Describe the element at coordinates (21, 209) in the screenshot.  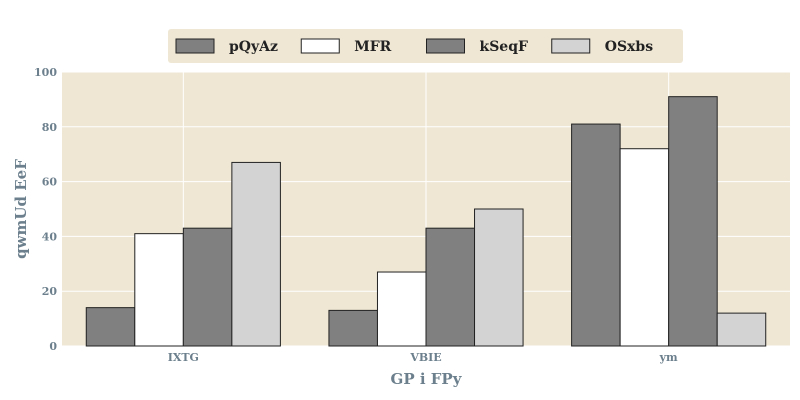
I see `y-axis-title: qwmUd EeF` at that location.